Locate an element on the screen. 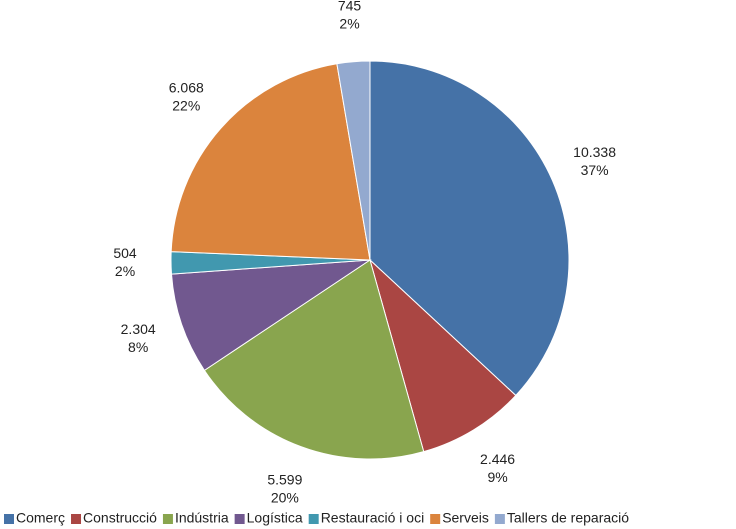  value-label: 504 is located at coordinates (125, 253).